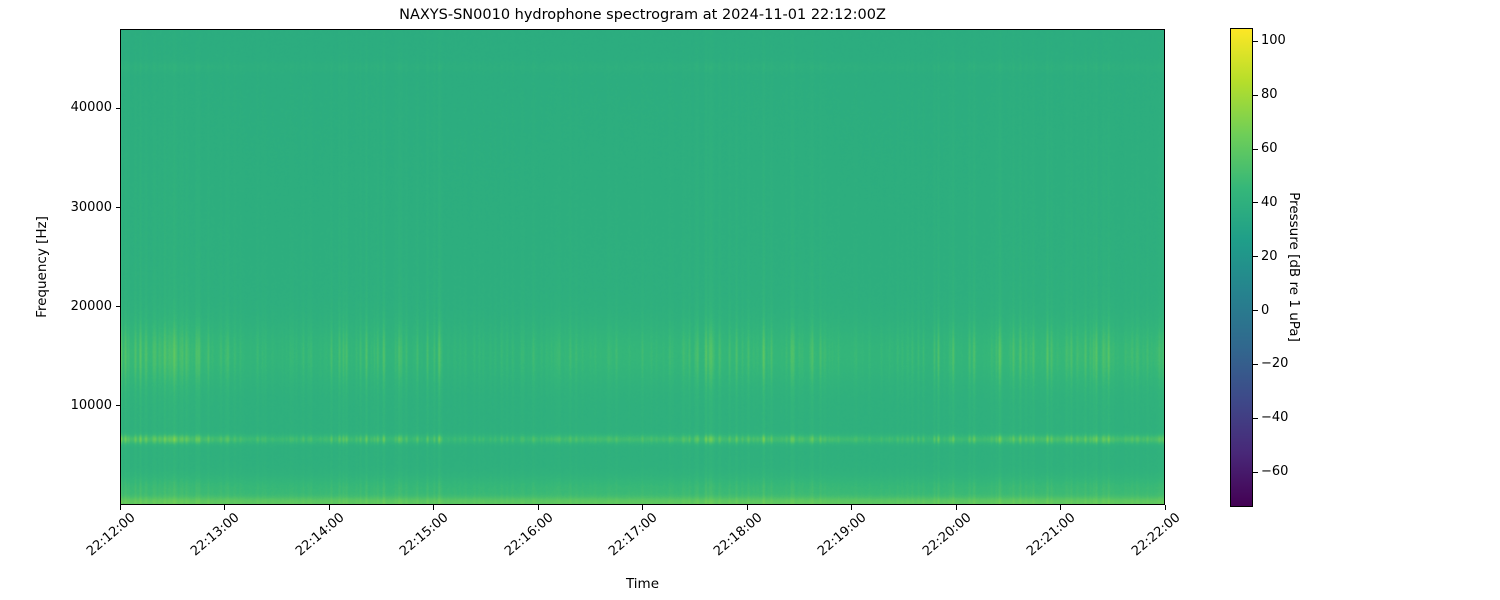 Image resolution: width=1500 pixels, height=600 pixels. Describe the element at coordinates (424, 535) in the screenshot. I see `x-tick-label: 22:15:00` at that location.